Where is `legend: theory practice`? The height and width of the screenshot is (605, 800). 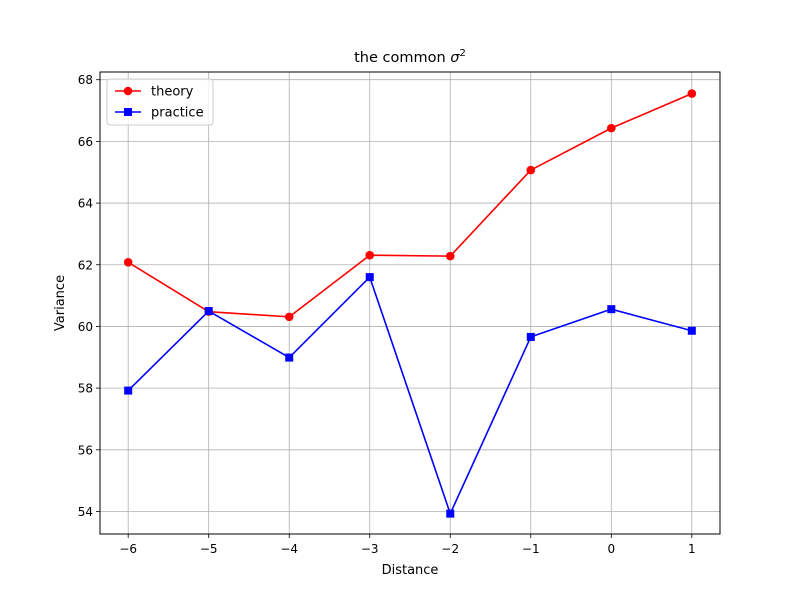
legend: theory practice is located at coordinates (160, 102).